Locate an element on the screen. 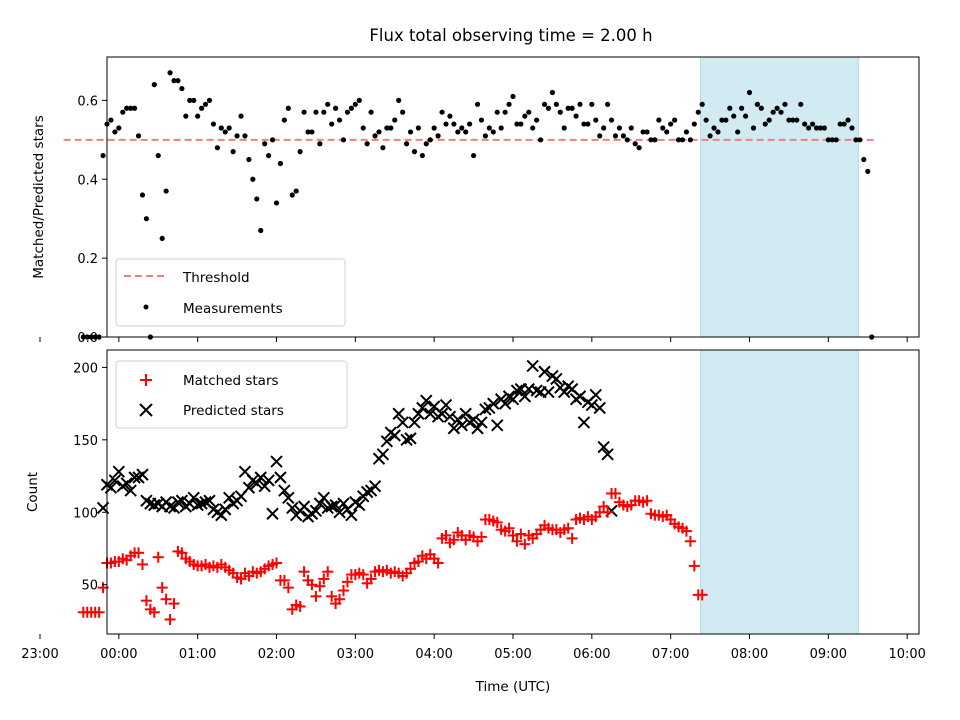  bottom-legend: Matched stars Predicted stars is located at coordinates (231, 394).